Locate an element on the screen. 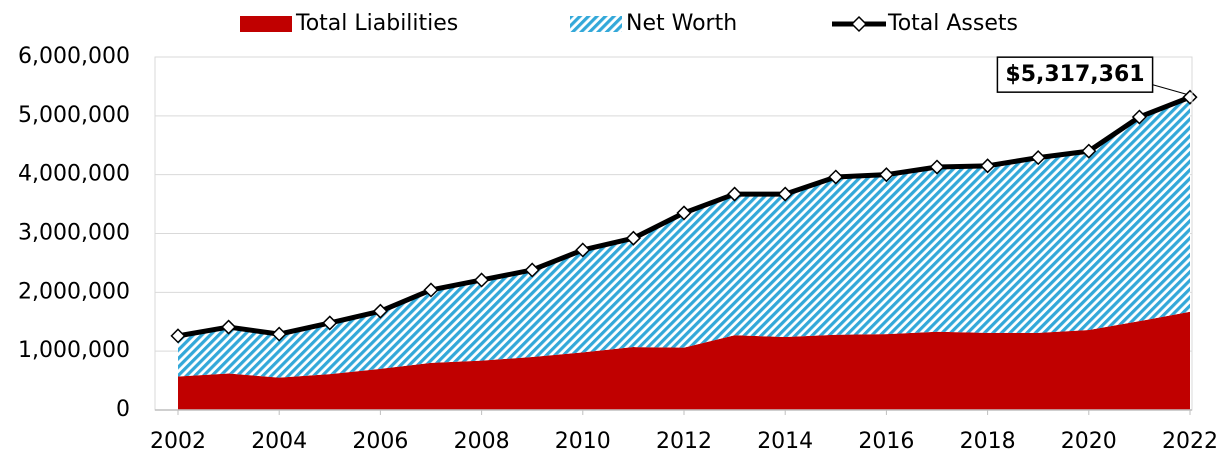  x-tick-label: 2010 is located at coordinates (583, 441).